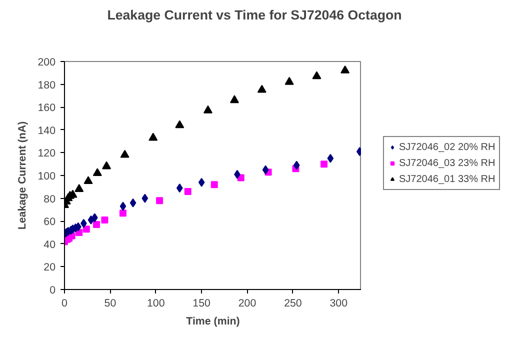 This screenshot has height=351, width=508. What do you see at coordinates (339, 304) in the screenshot?
I see `x-tick-label: 300` at bounding box center [339, 304].